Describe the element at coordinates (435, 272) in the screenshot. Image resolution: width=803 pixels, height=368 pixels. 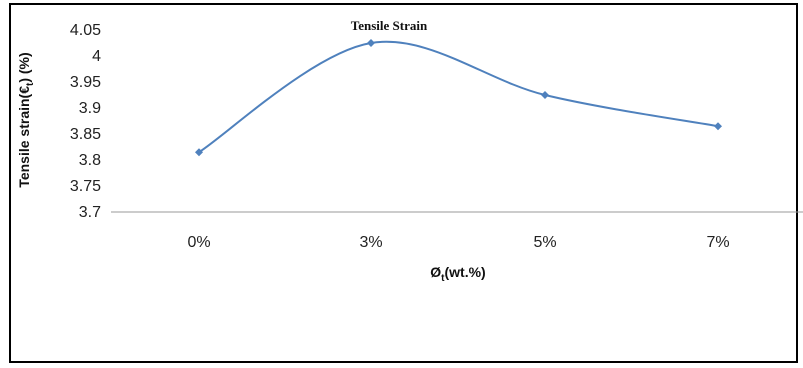
I see `x-label-main: Ø` at that location.